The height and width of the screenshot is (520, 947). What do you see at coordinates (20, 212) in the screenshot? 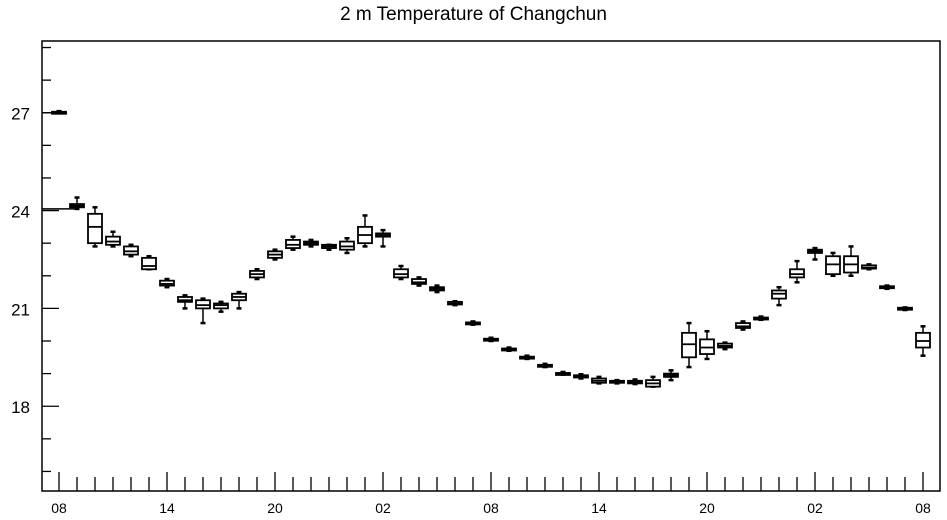
I see `y-tick-label: 24` at bounding box center [20, 212].